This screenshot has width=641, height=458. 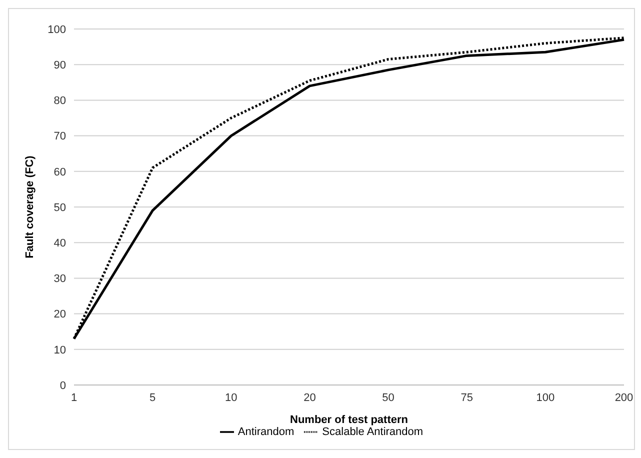 What do you see at coordinates (74, 398) in the screenshot?
I see `x-tick-label: 1` at bounding box center [74, 398].